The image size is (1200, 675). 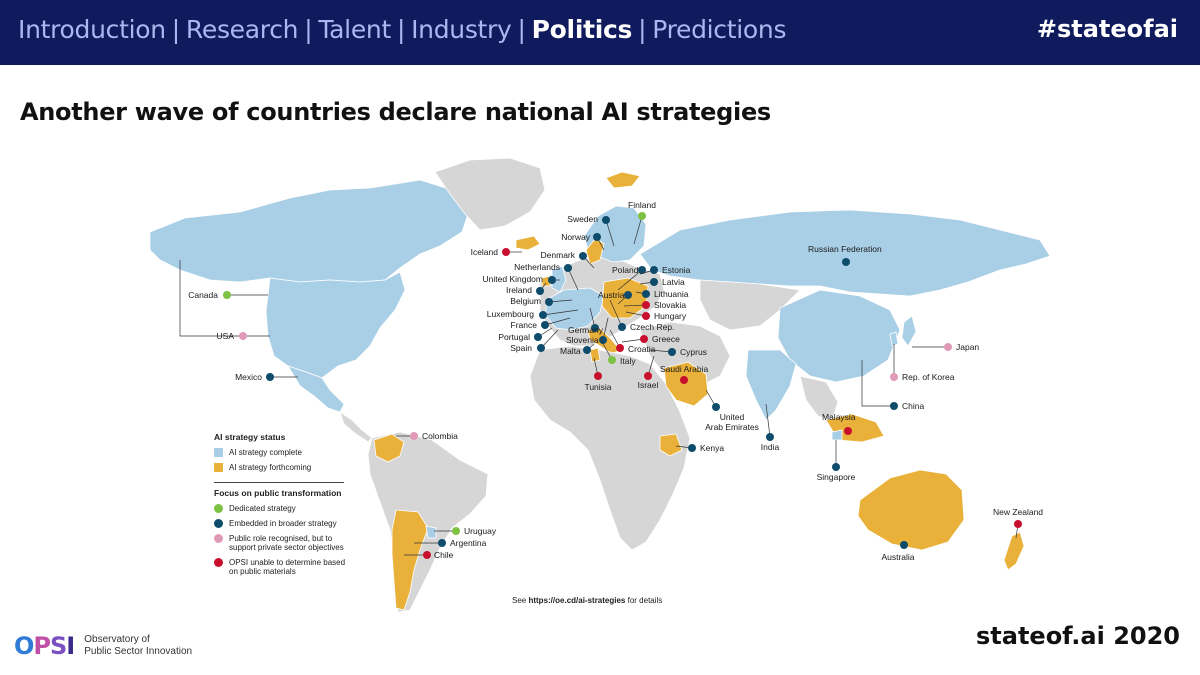 I want to click on land-central-asia, so click(x=750, y=305).